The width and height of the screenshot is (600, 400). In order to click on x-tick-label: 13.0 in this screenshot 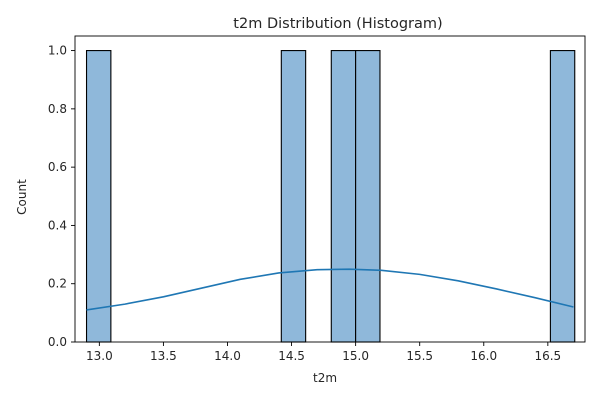, I will do `click(99, 356)`.